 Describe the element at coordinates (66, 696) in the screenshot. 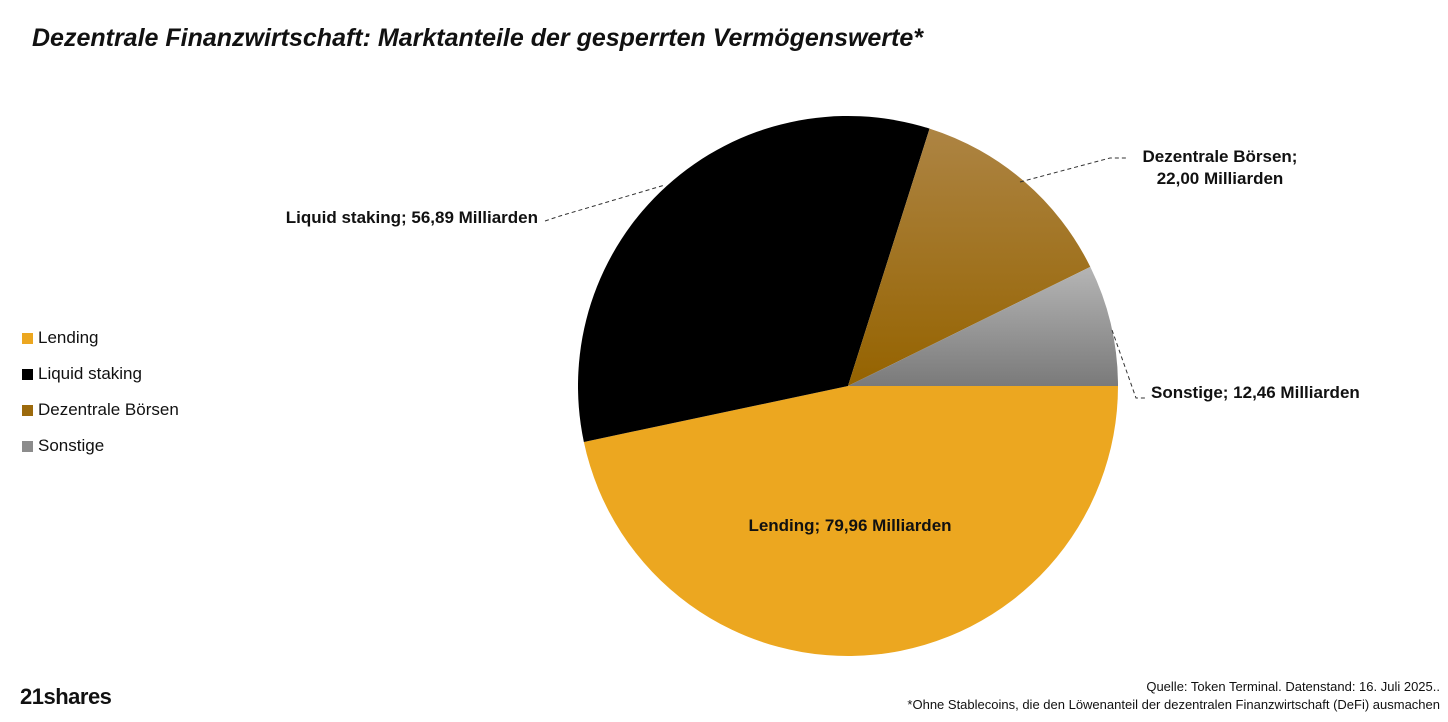

I see `brand-logo: 21shares` at that location.